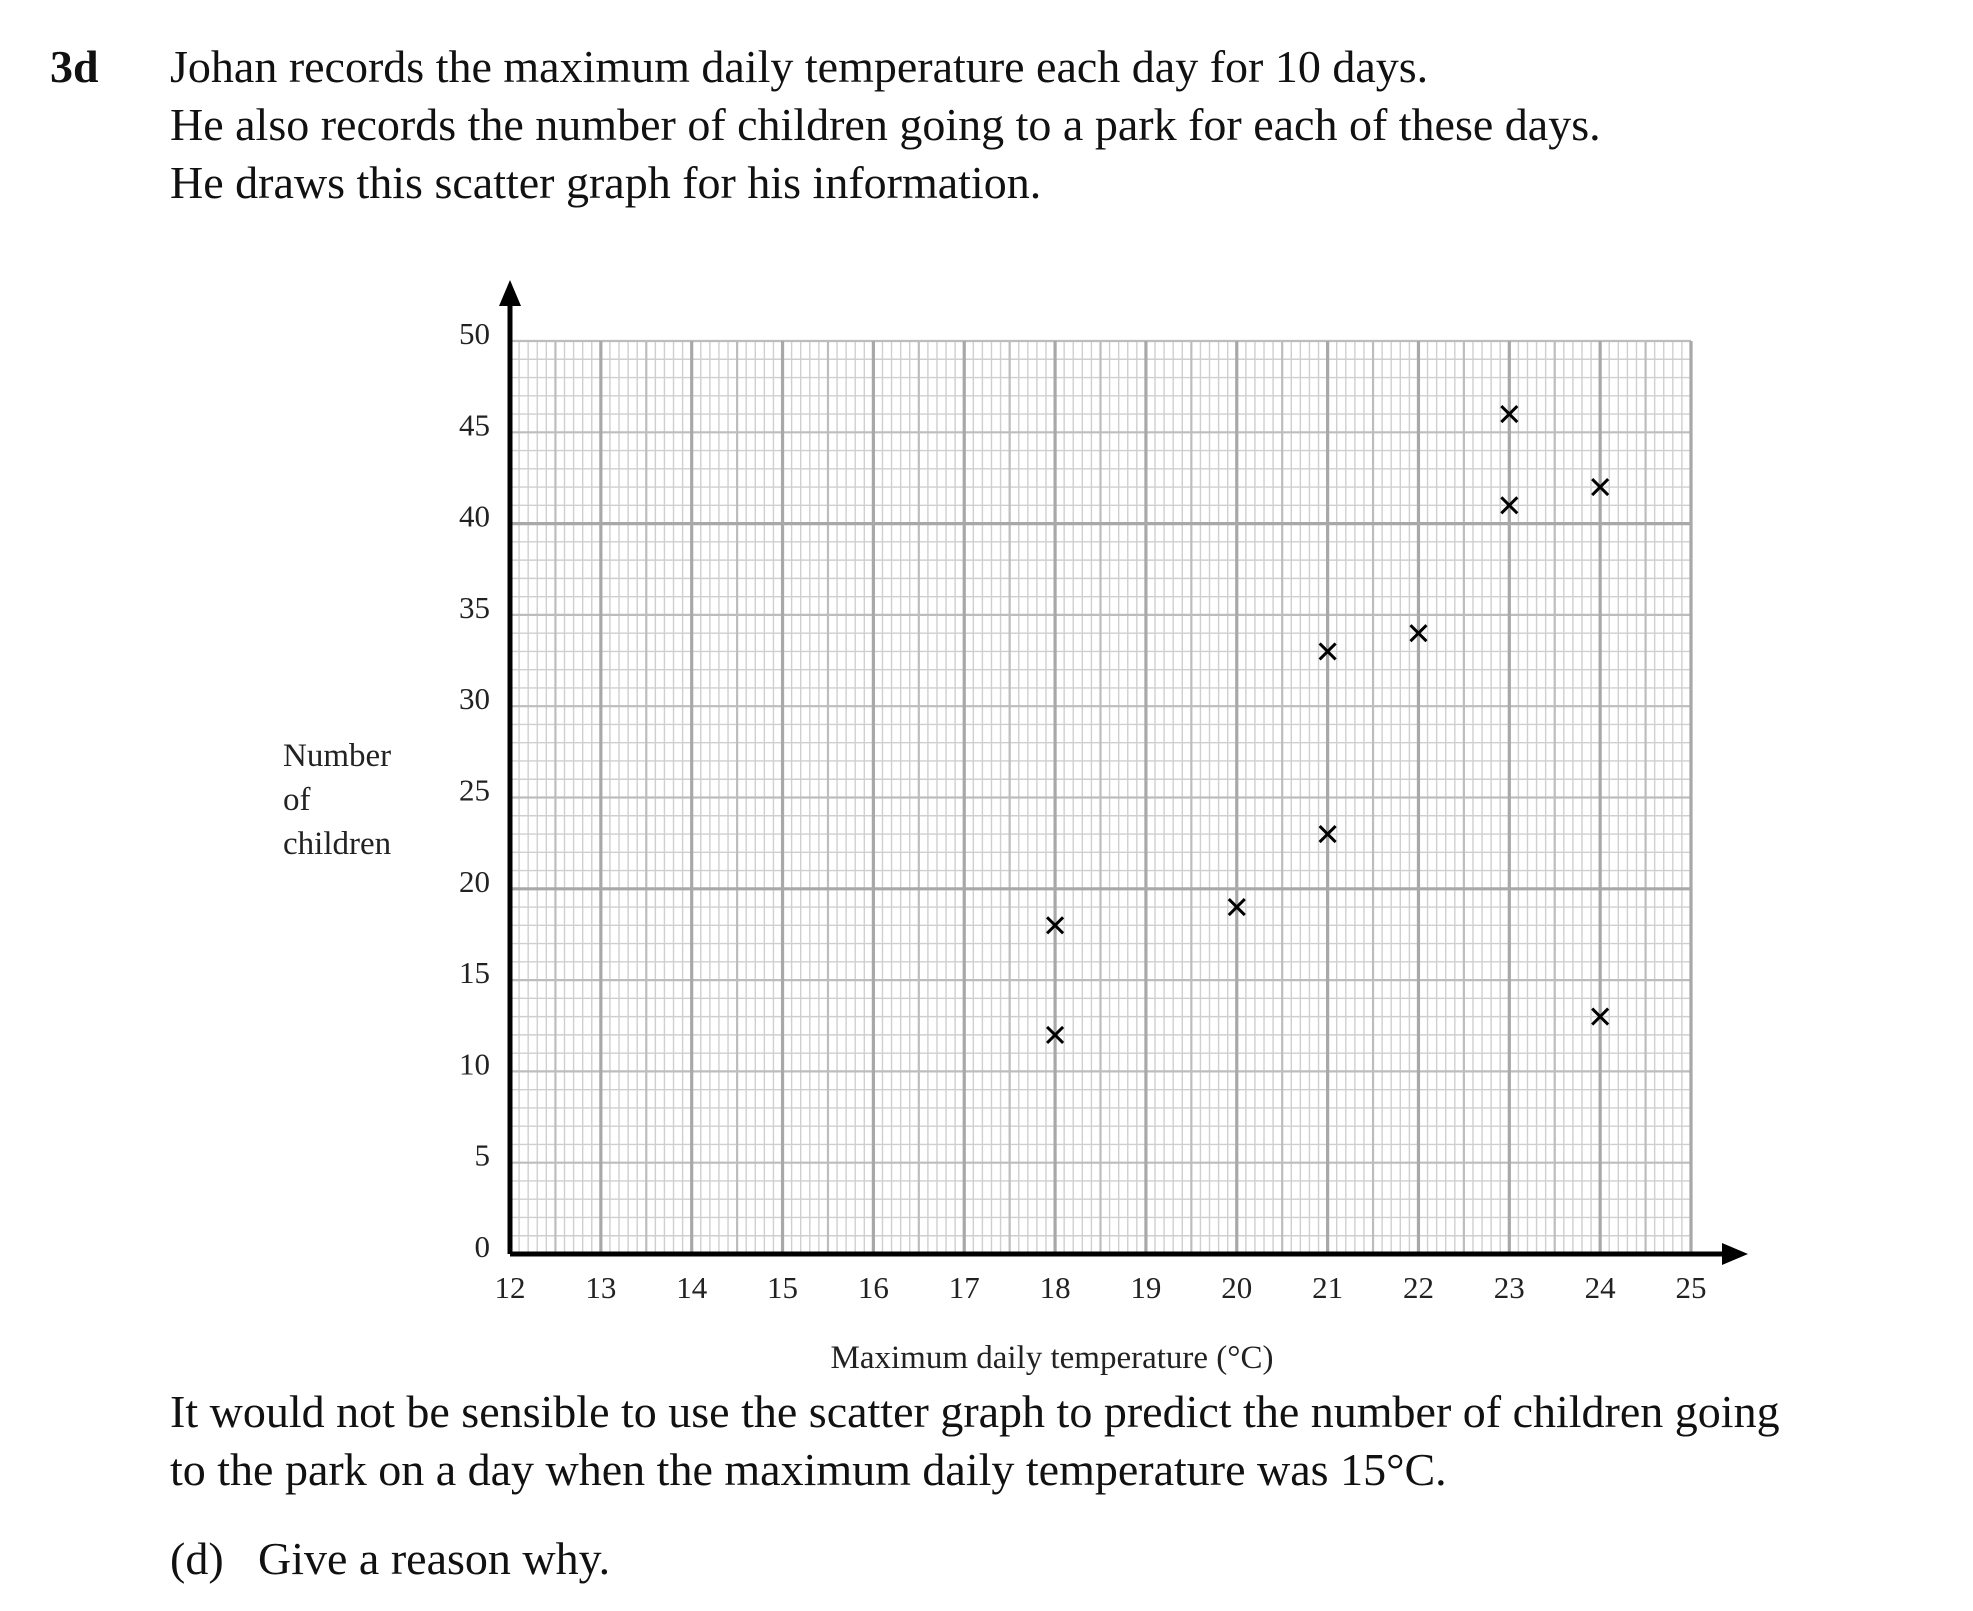 This screenshot has width=1973, height=1611. What do you see at coordinates (483, 1155) in the screenshot?
I see `y-tick-label: 5` at bounding box center [483, 1155].